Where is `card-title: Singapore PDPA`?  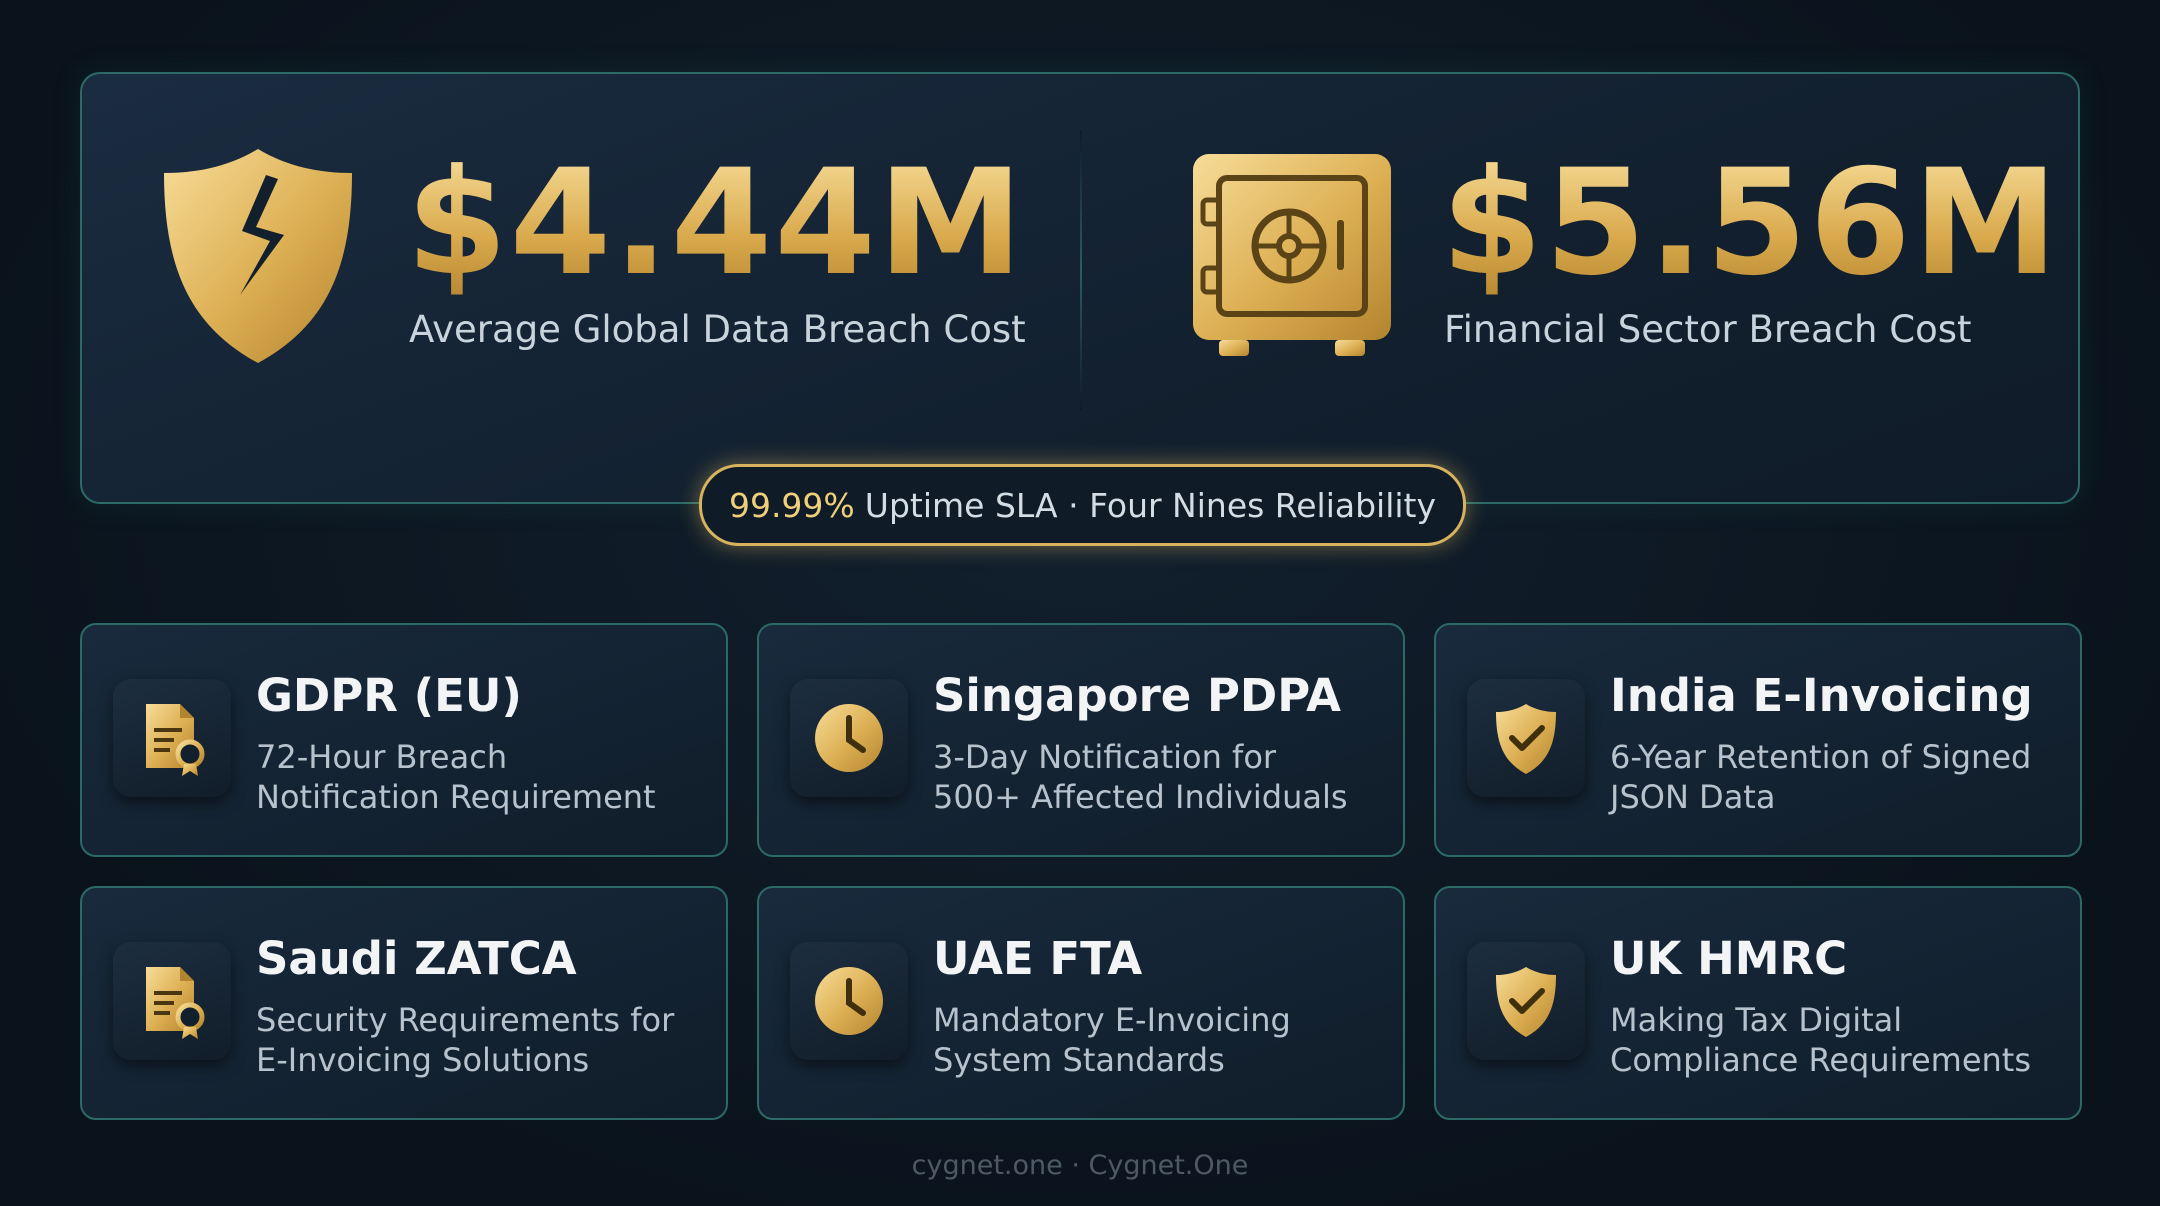
card-title: Singapore PDPA is located at coordinates (1137, 695).